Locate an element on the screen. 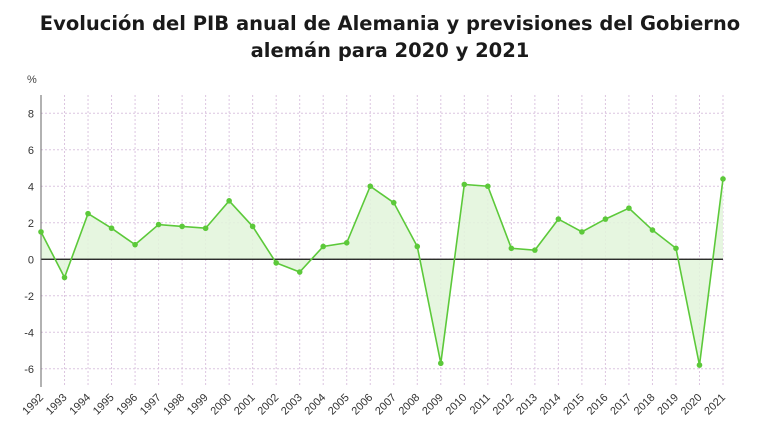  data-point-2007 is located at coordinates (393, 202).